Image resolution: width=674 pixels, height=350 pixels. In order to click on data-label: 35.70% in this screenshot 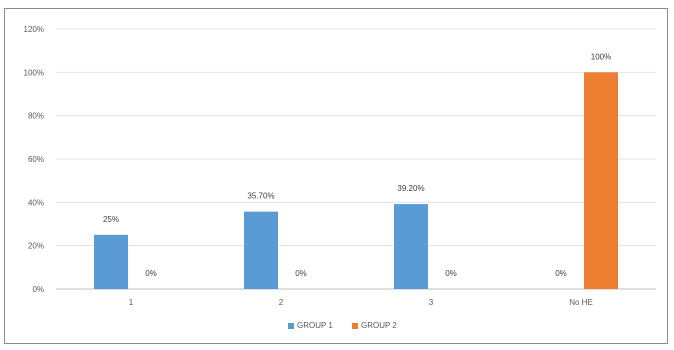, I will do `click(260, 196)`.